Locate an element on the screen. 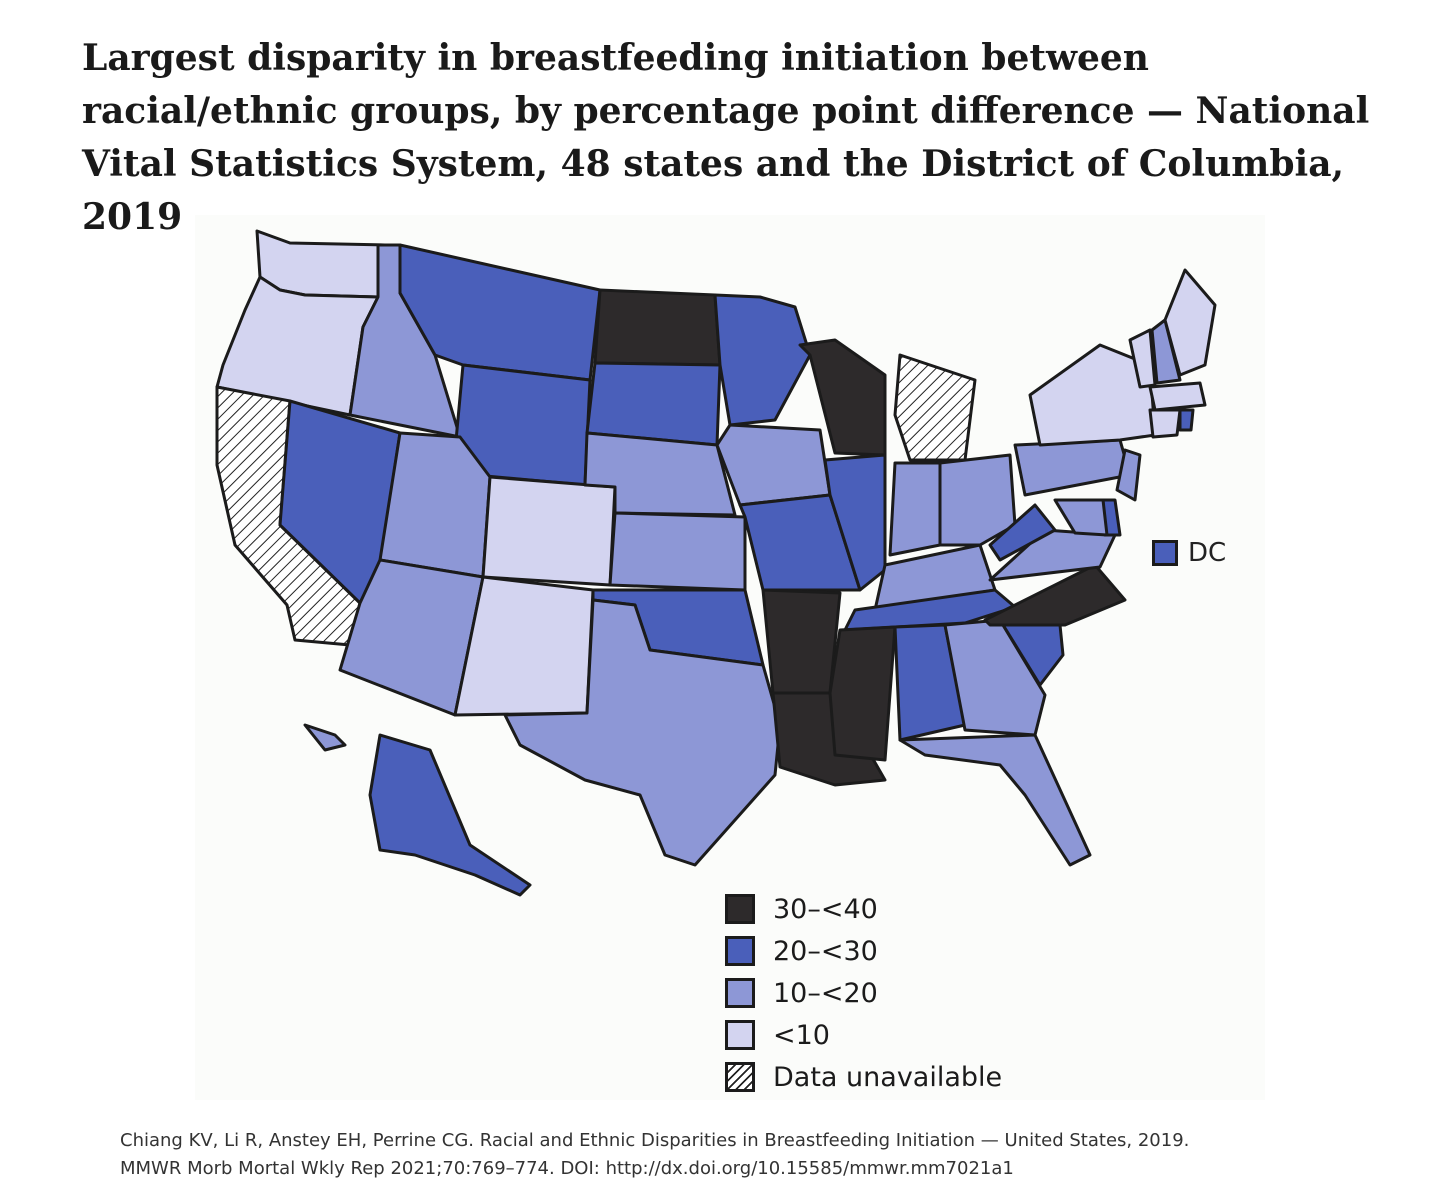  legend-item-20-30: 20–<30 is located at coordinates (863, 951).